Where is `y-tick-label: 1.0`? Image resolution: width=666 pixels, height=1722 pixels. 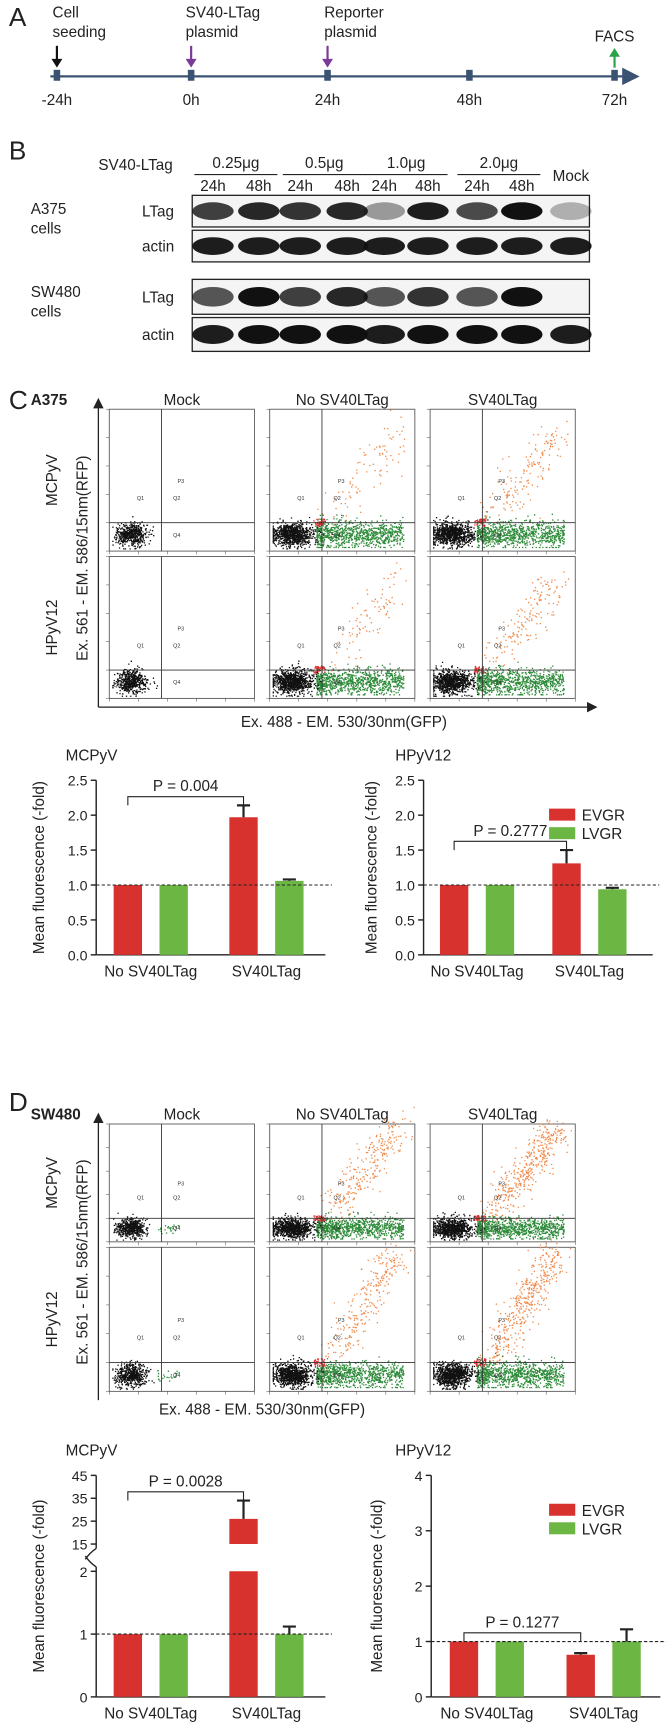
y-tick-label: 1.0 is located at coordinates (78, 886).